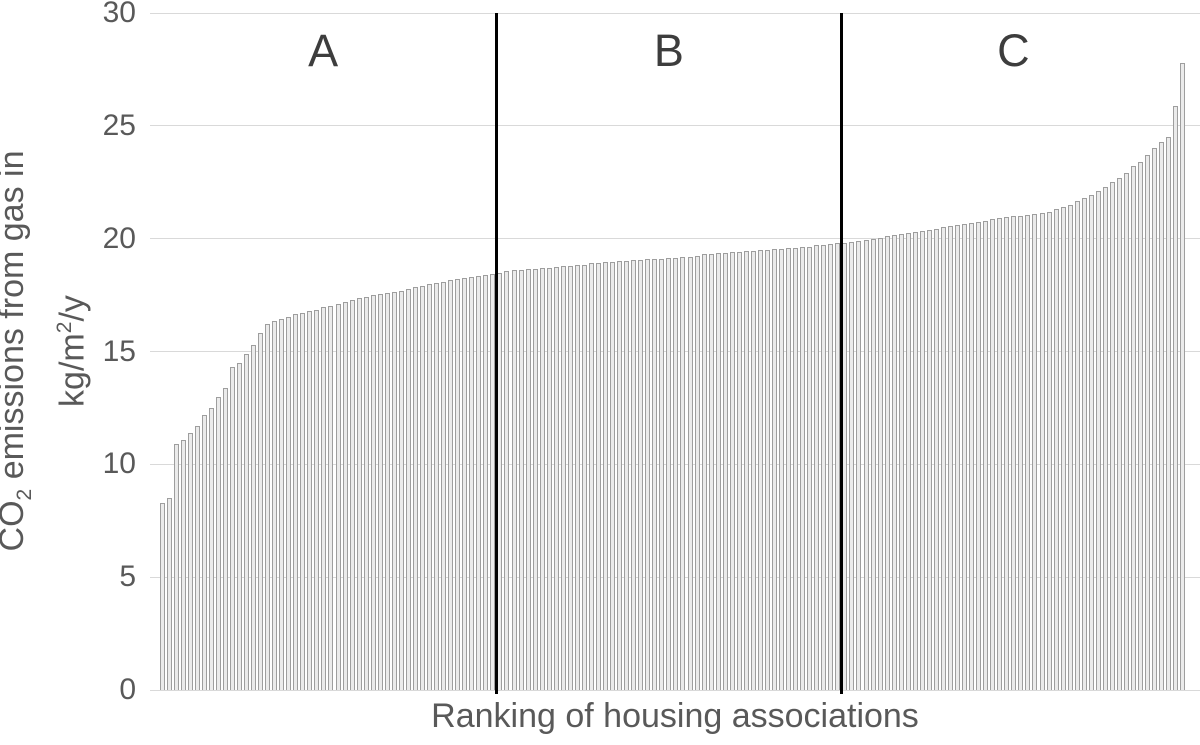 Image resolution: width=1200 pixels, height=745 pixels. I want to click on section-divider, so click(496, 353).